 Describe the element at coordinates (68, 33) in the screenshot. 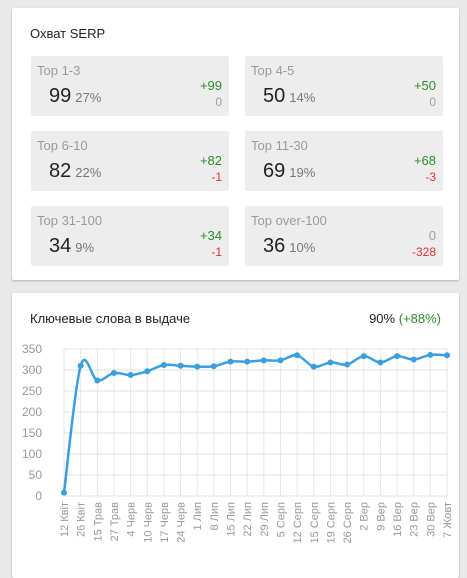

I see `serp-card-title: Охват SERP` at that location.